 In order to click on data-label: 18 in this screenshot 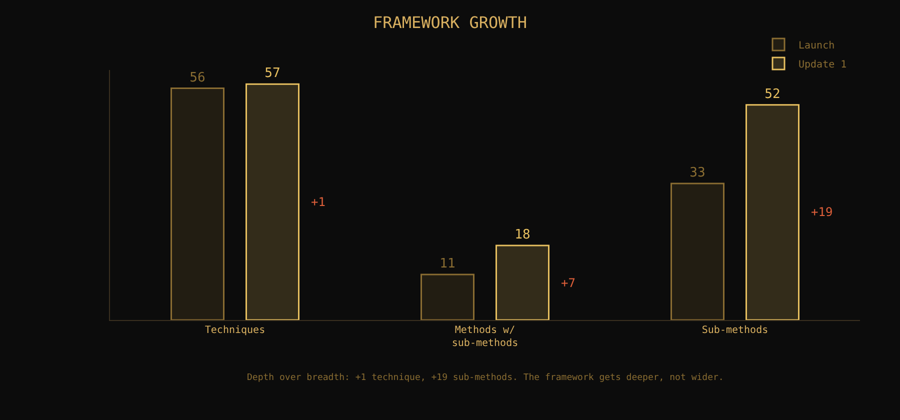, I will do `click(522, 235)`.